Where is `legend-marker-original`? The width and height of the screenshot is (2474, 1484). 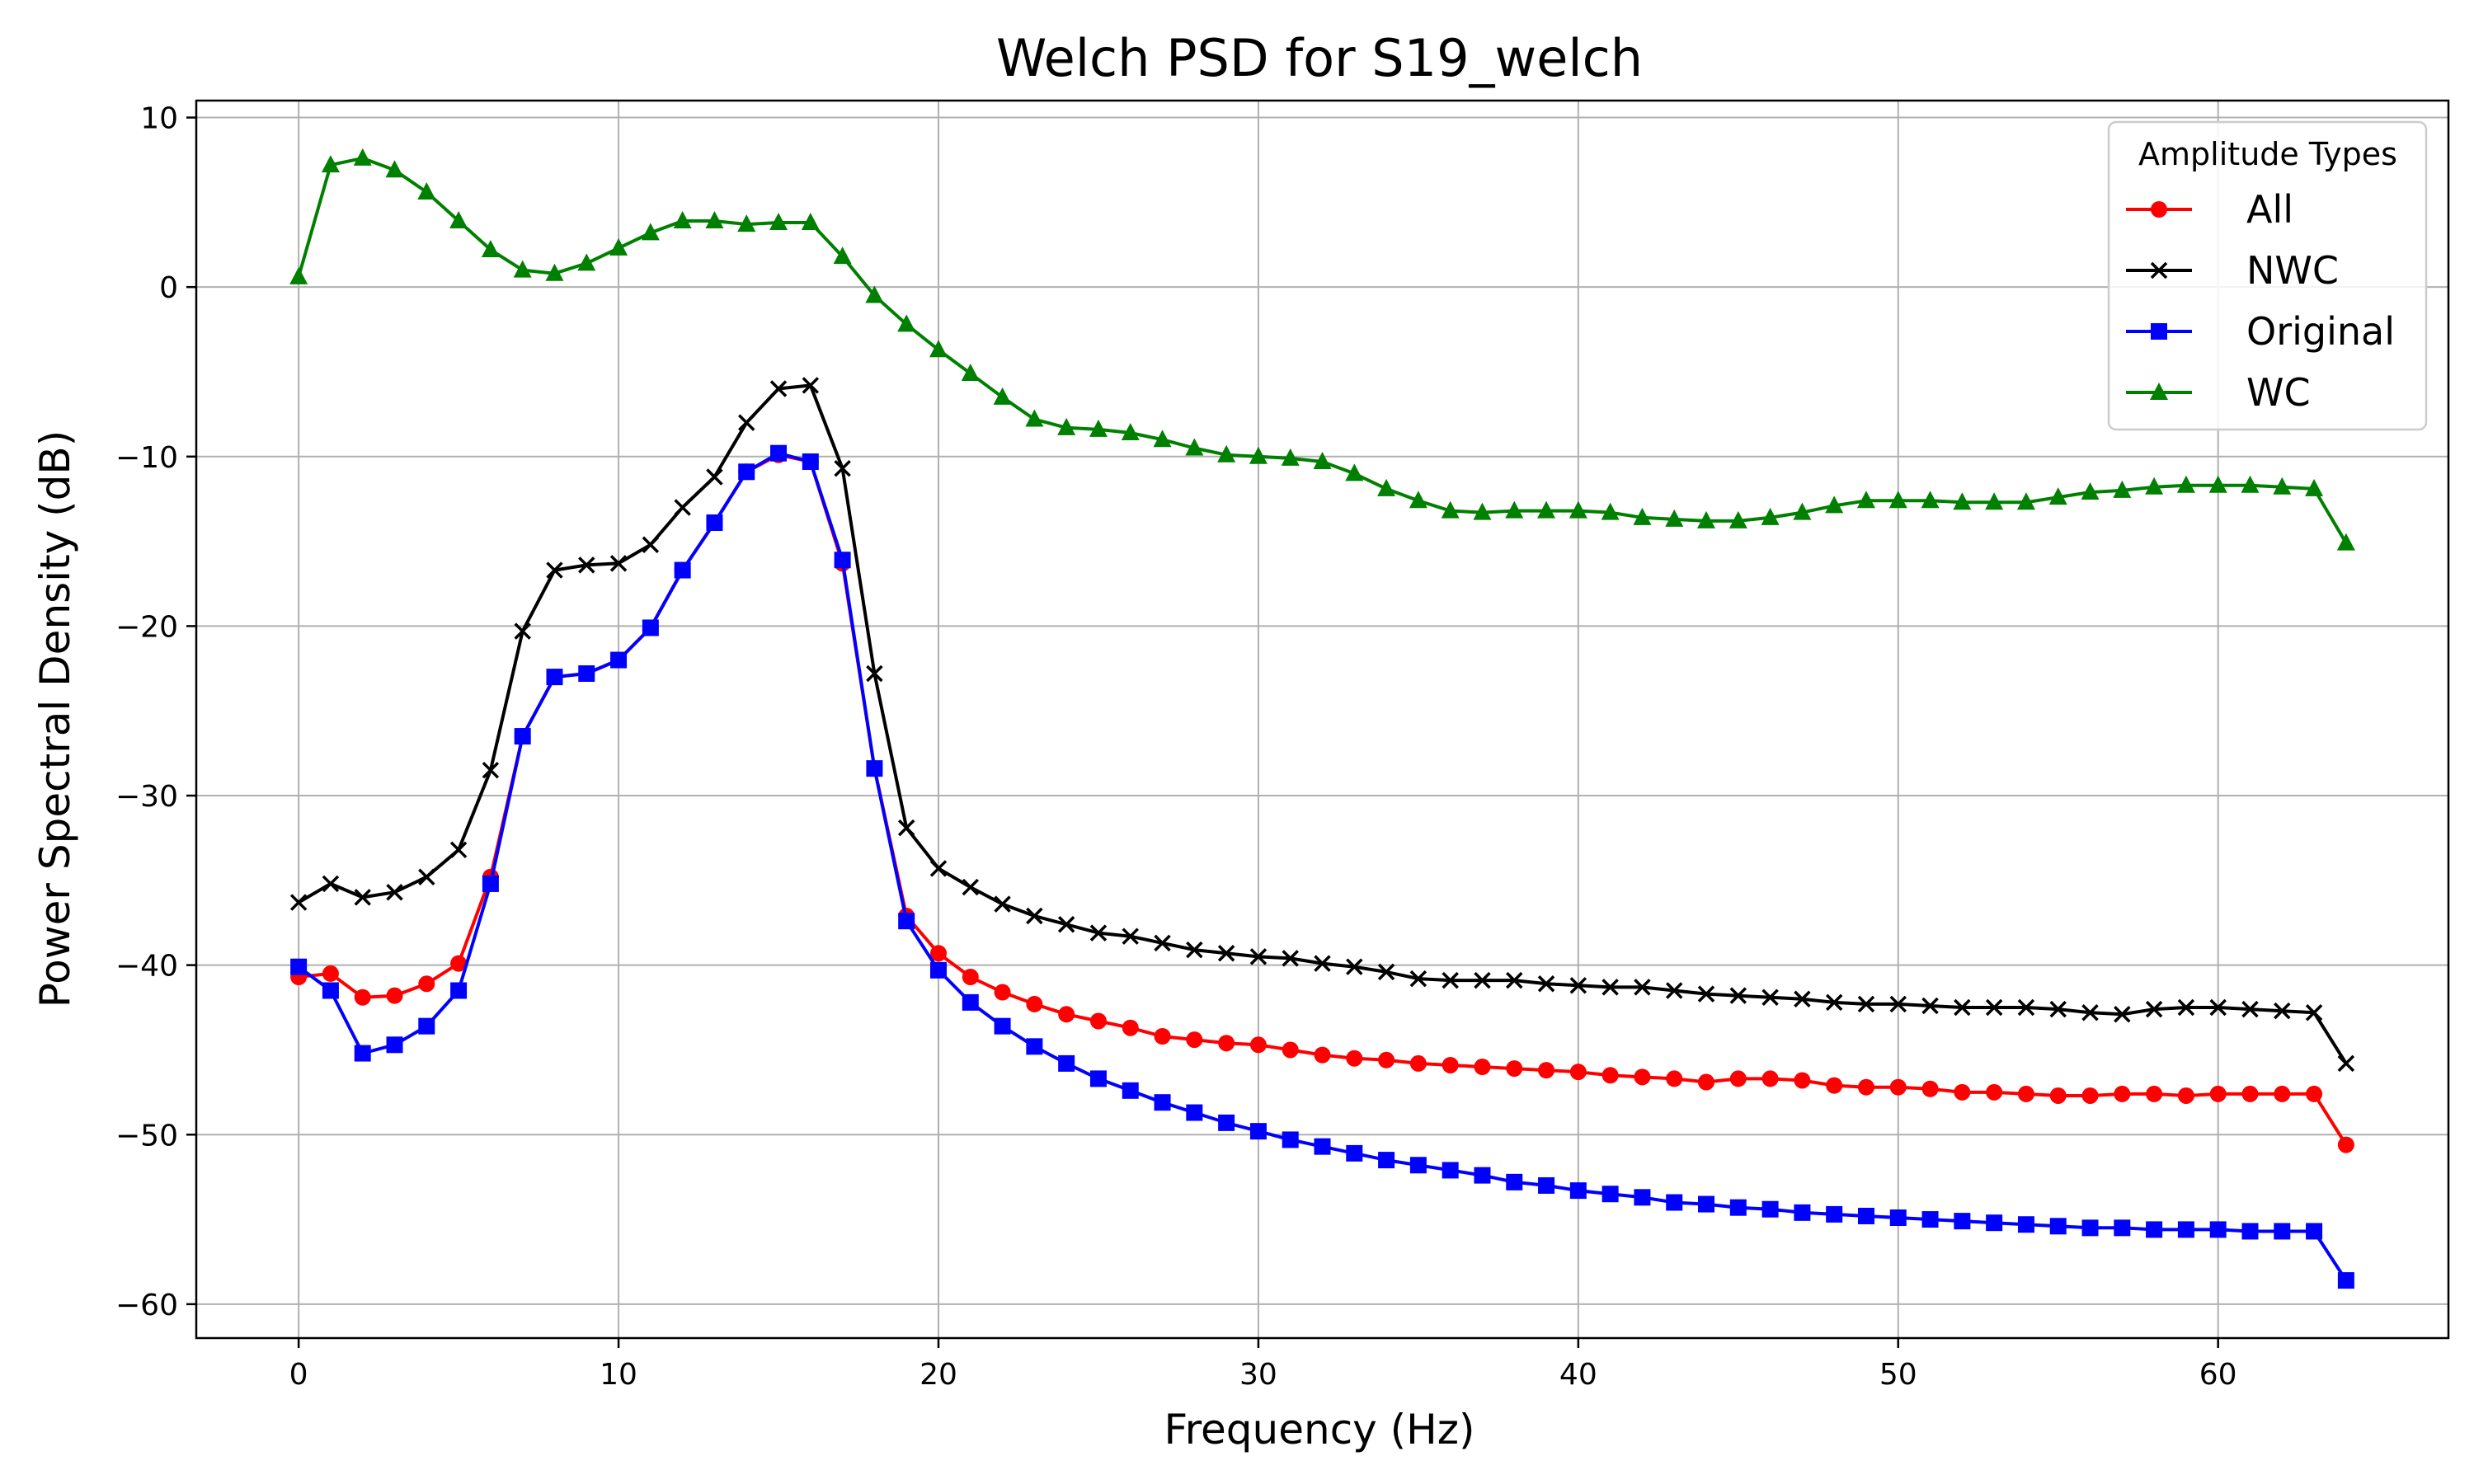
legend-marker-original is located at coordinates (2159, 331).